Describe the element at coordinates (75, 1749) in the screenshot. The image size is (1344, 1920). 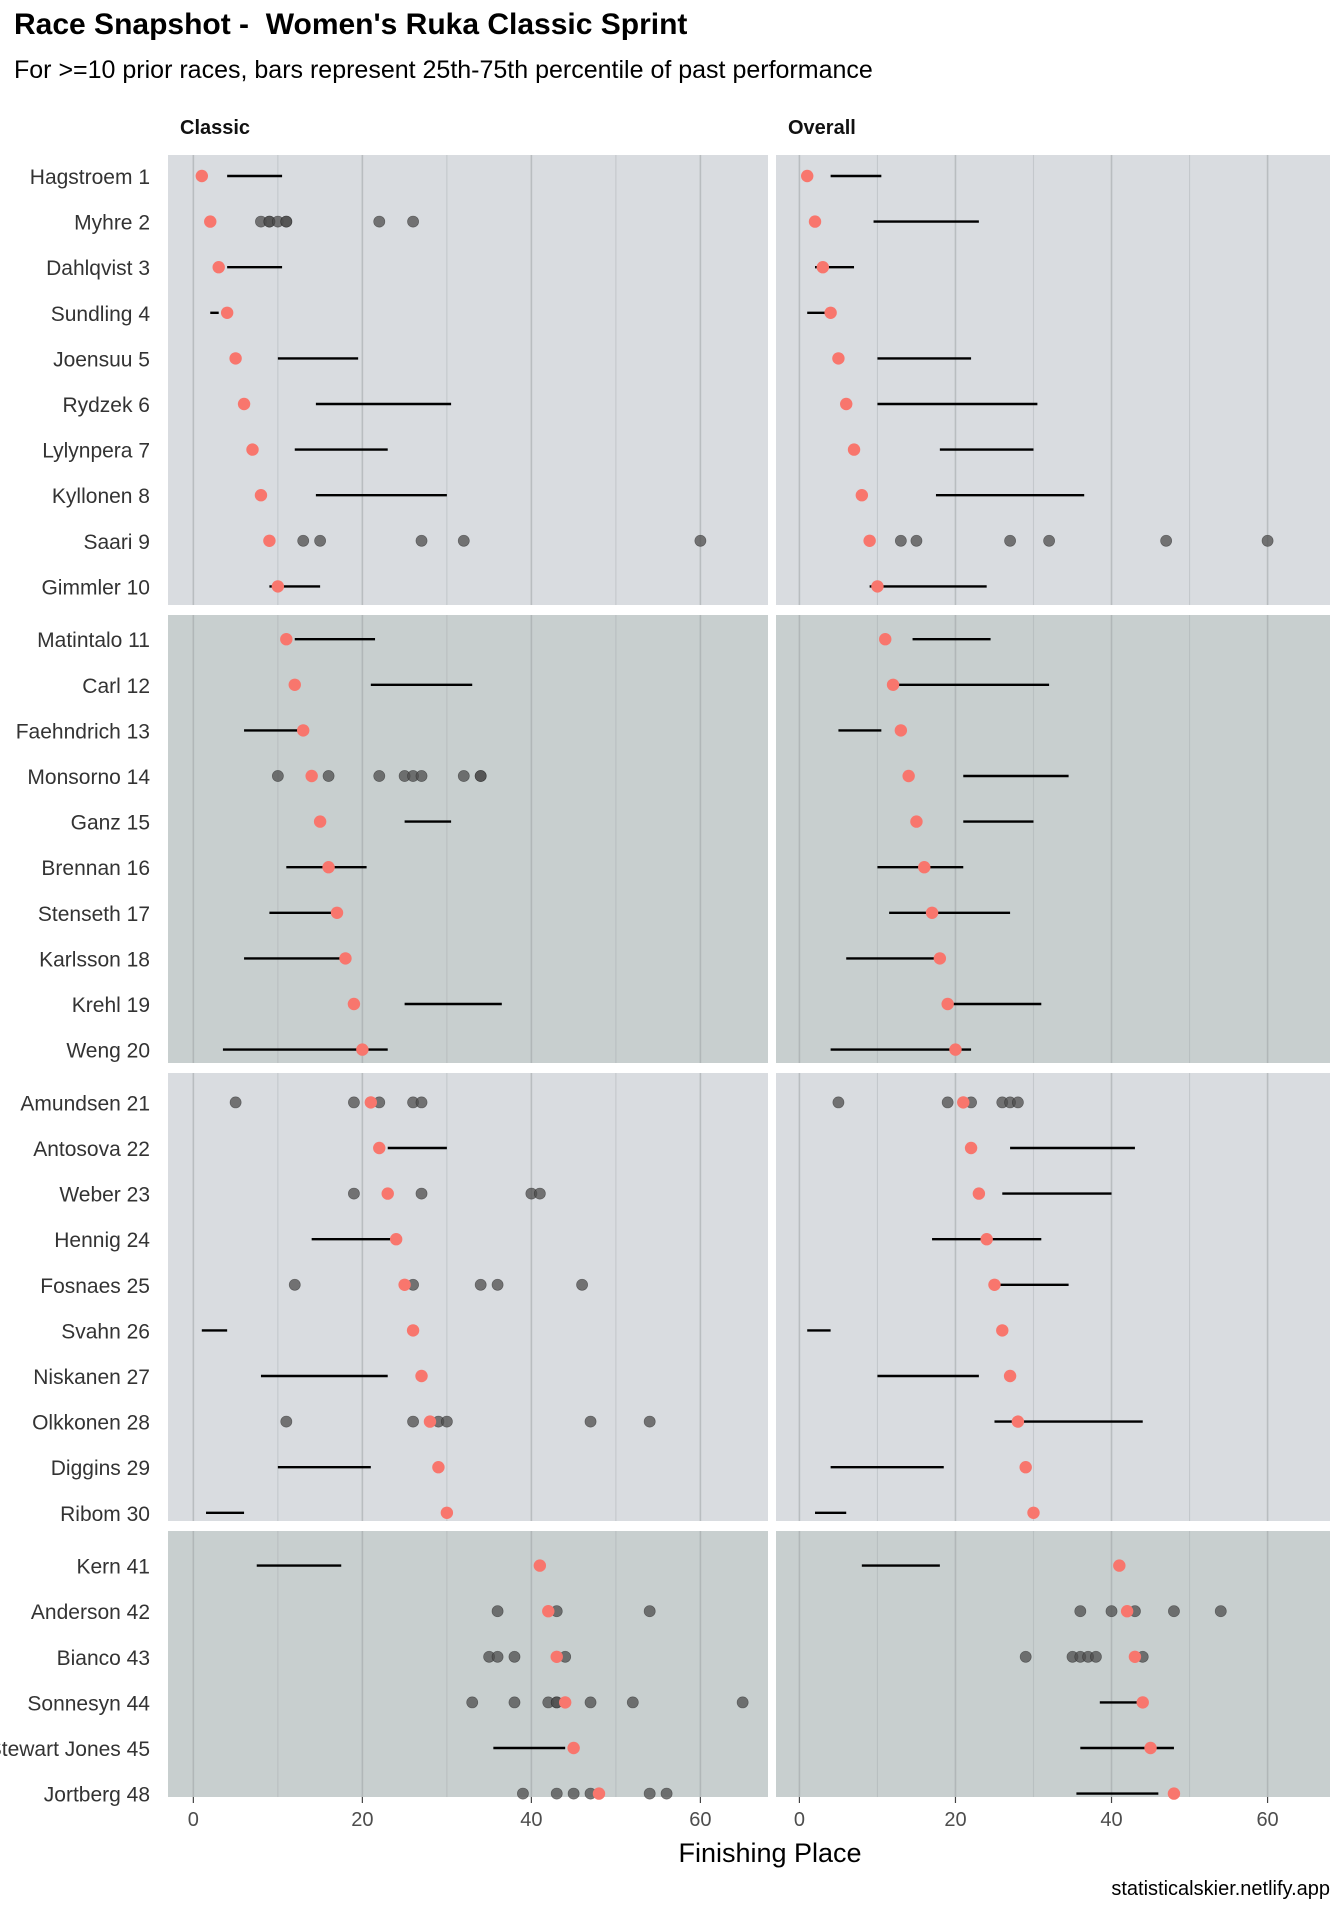
I see `athlete-label: Stewart Jones 45` at that location.